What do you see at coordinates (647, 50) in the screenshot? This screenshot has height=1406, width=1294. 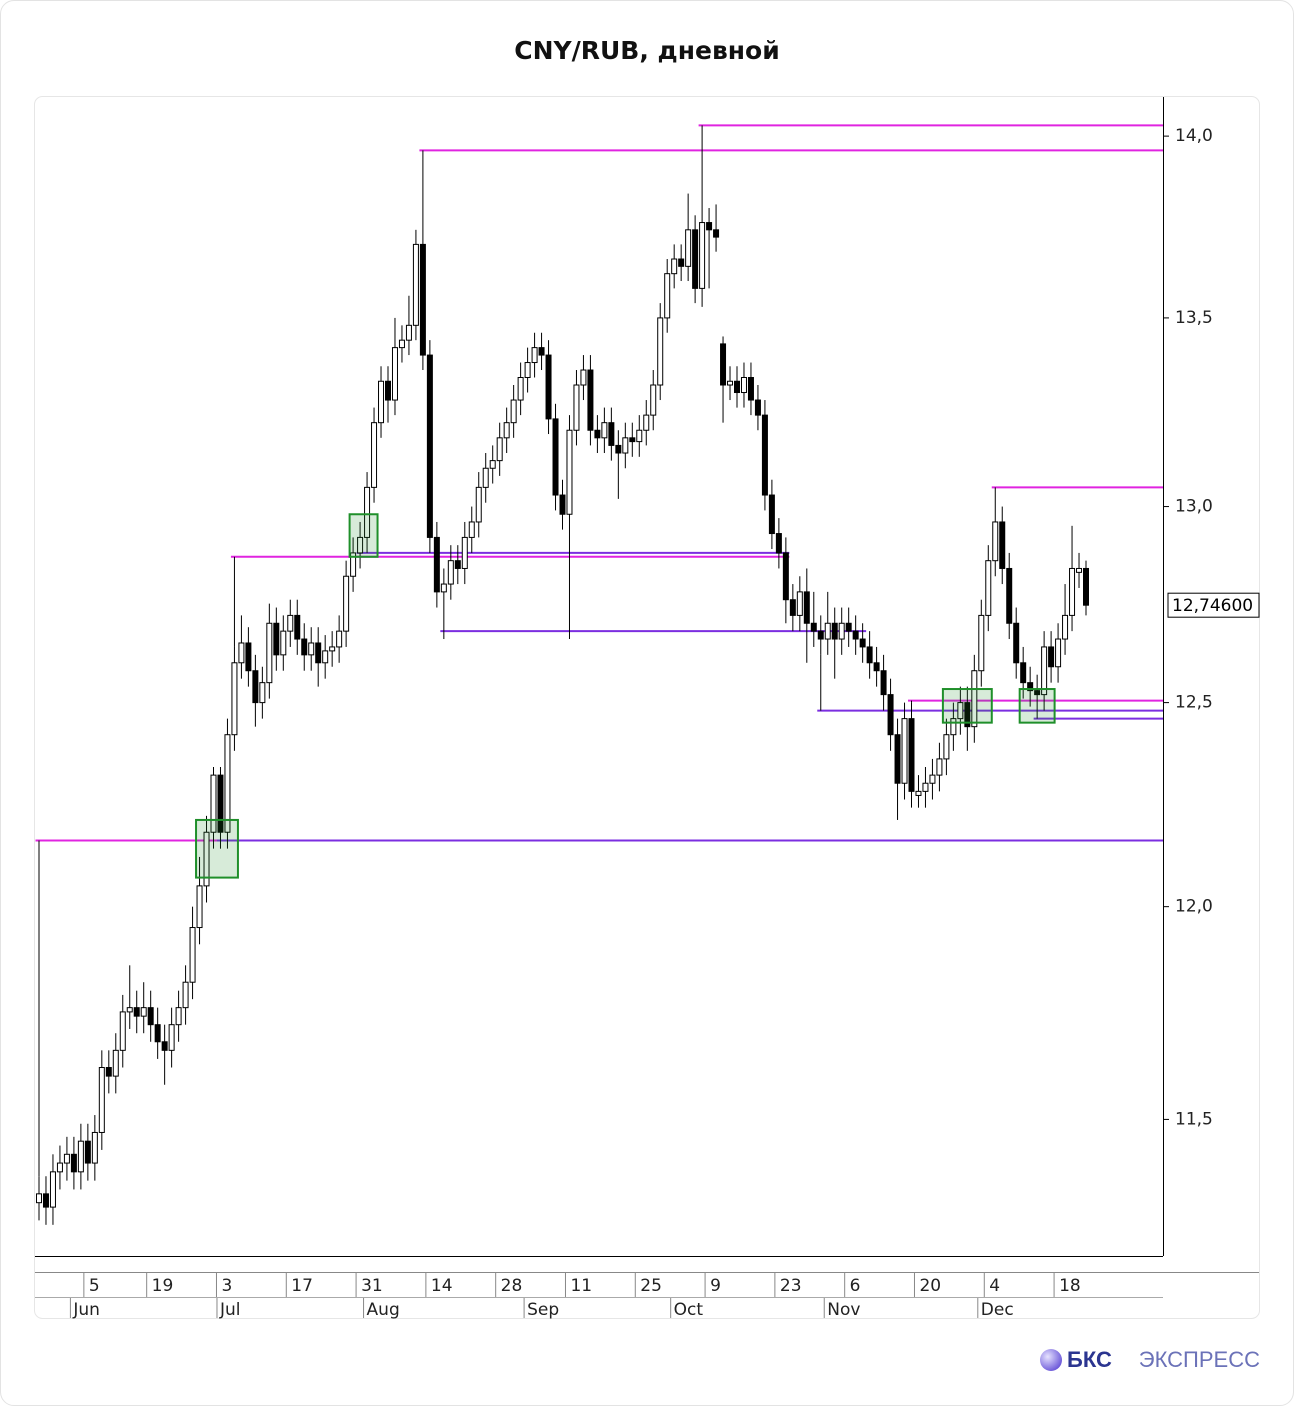 I see `chart-title: CNY/RUB, дневной` at bounding box center [647, 50].